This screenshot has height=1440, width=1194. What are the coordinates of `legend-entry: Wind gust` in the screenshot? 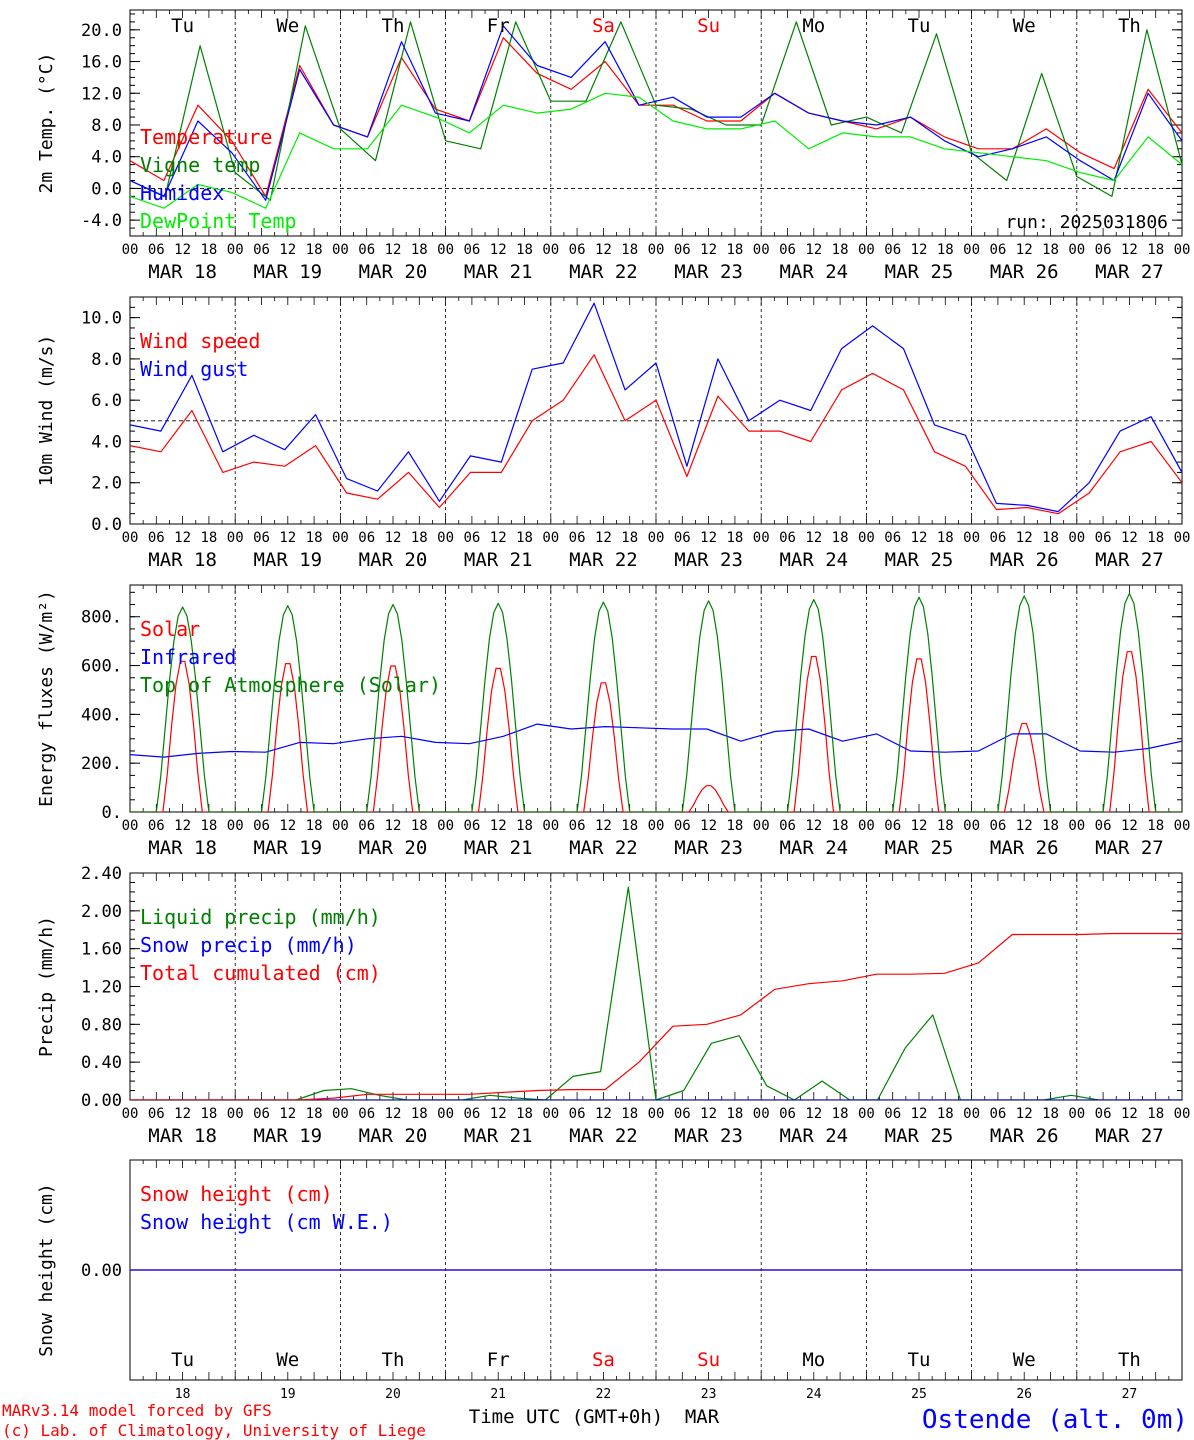 It's located at (194, 369).